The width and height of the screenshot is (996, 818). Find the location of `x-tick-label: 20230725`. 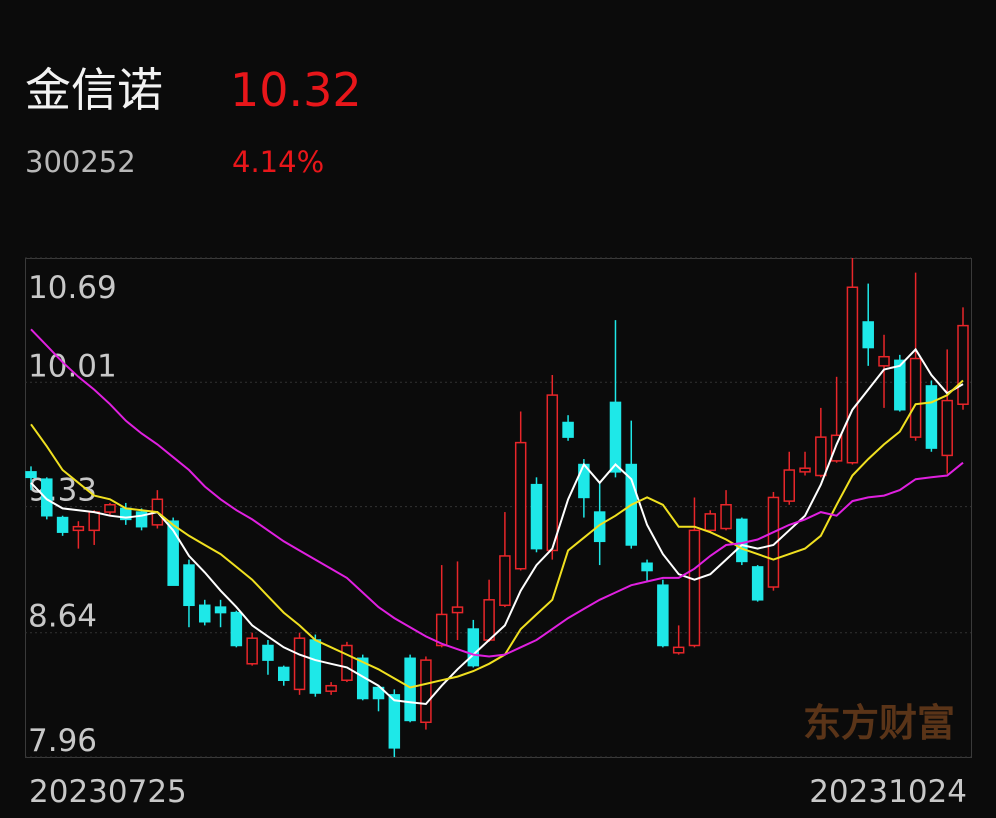

x-tick-label: 20230725 is located at coordinates (108, 792).